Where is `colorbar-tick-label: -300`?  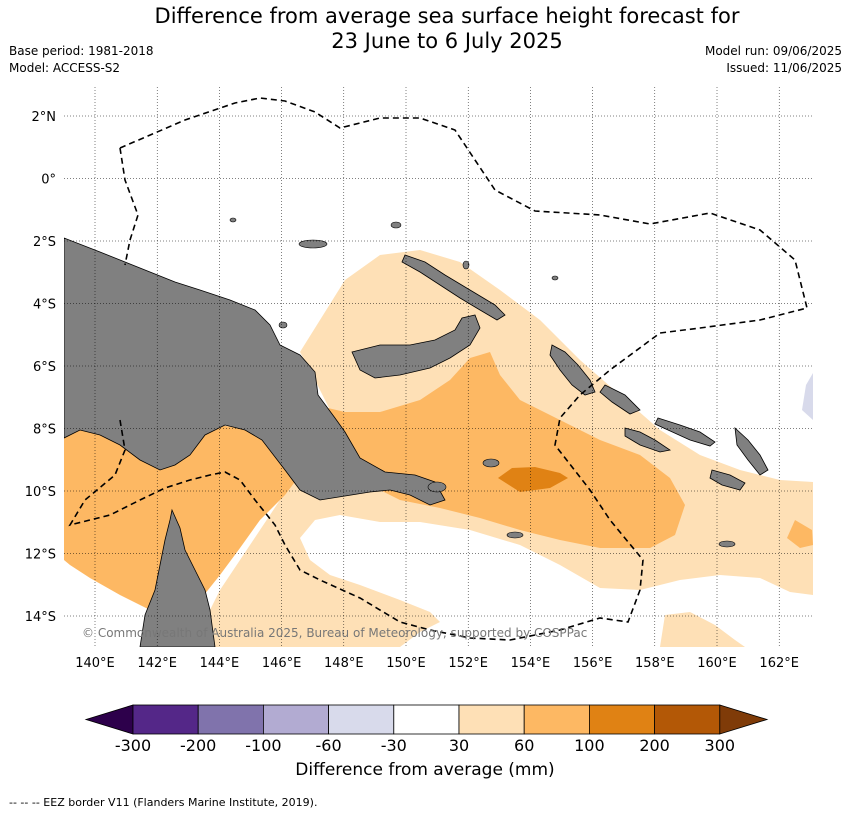 colorbar-tick-label: -300 is located at coordinates (133, 745).